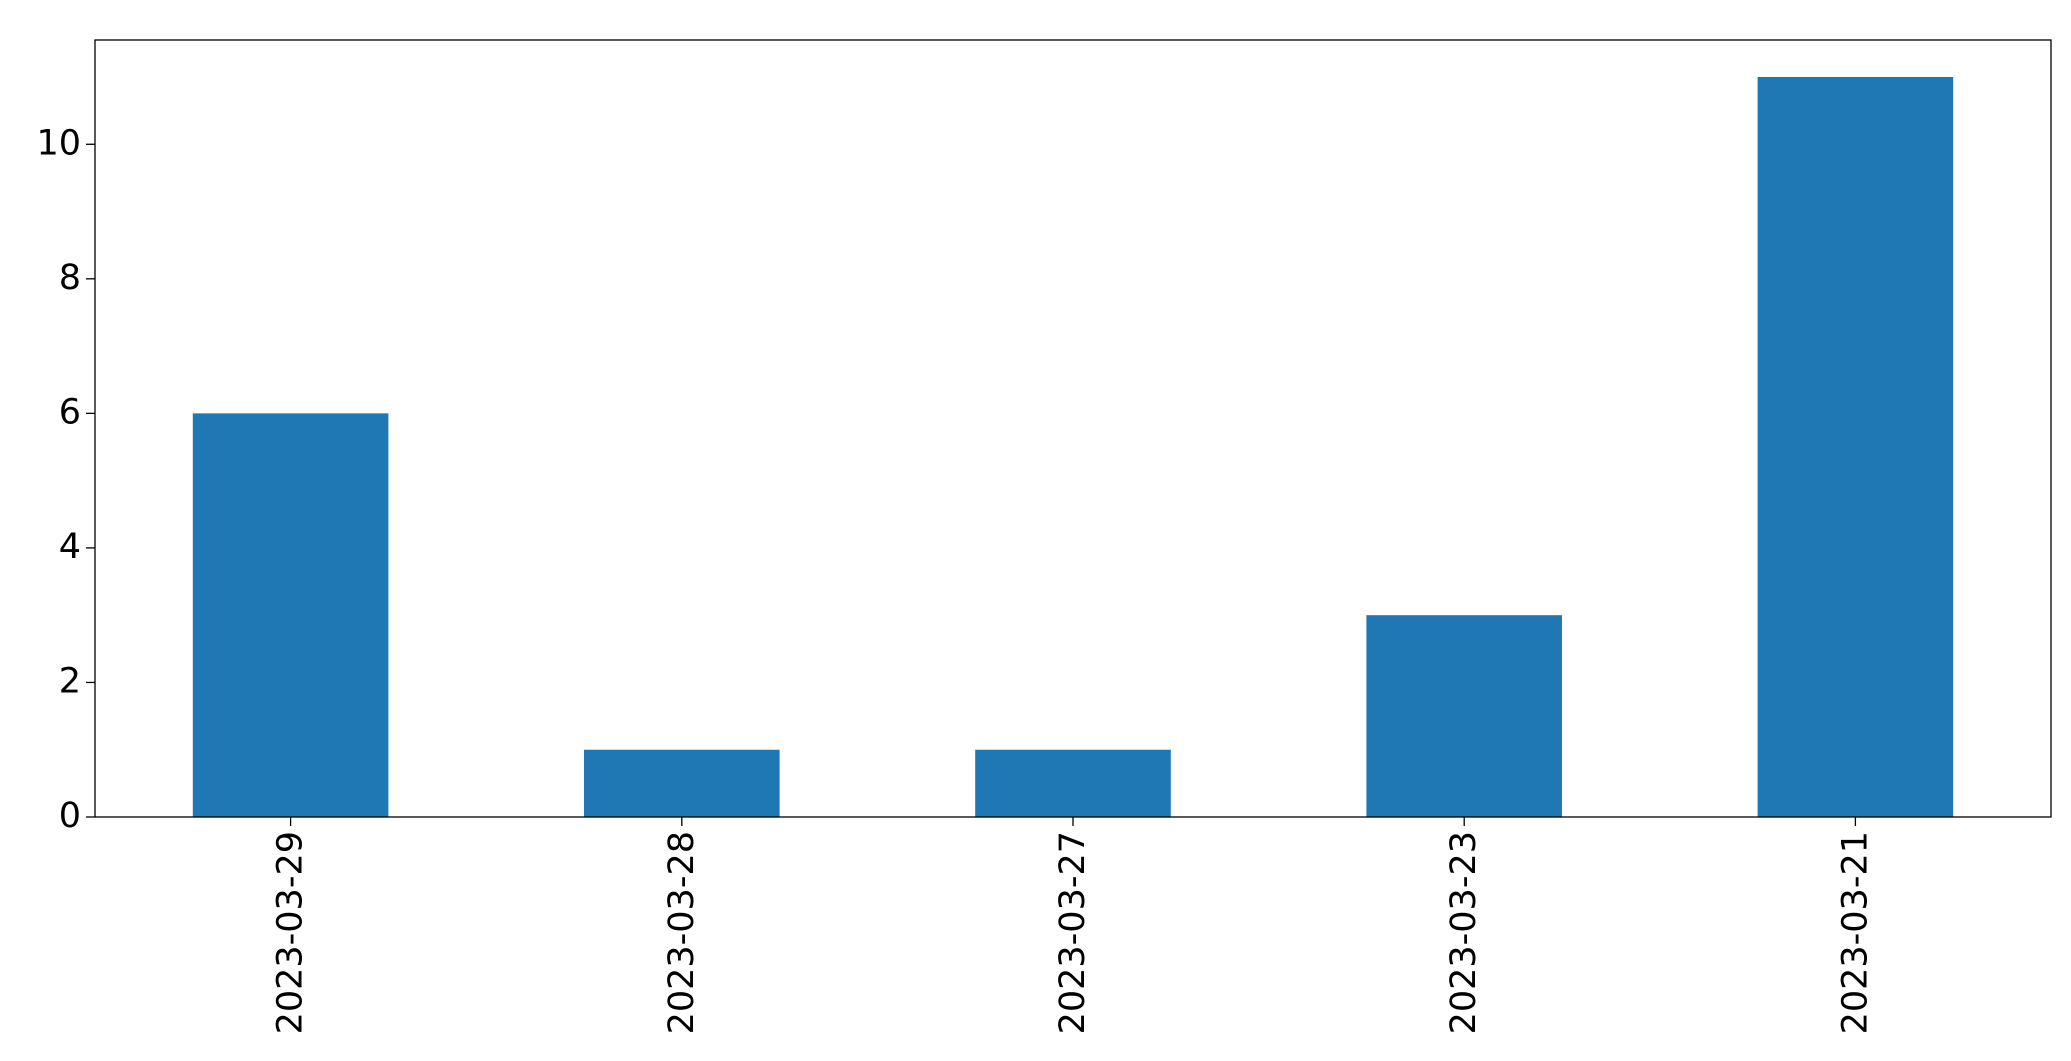 The width and height of the screenshot is (2071, 1061). Describe the element at coordinates (58, 143) in the screenshot. I see `y-tick-label: 10` at that location.